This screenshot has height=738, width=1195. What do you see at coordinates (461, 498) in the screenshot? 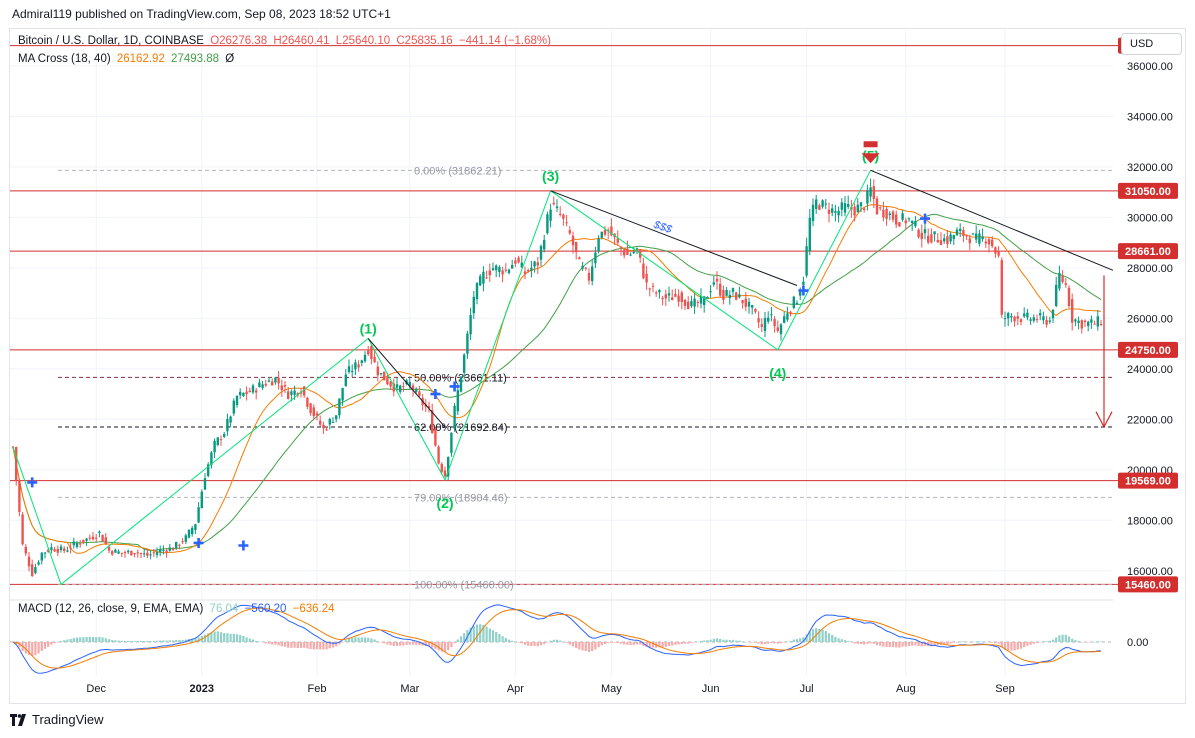
I see `fib-label: 79.00% (18904.46)` at bounding box center [461, 498].